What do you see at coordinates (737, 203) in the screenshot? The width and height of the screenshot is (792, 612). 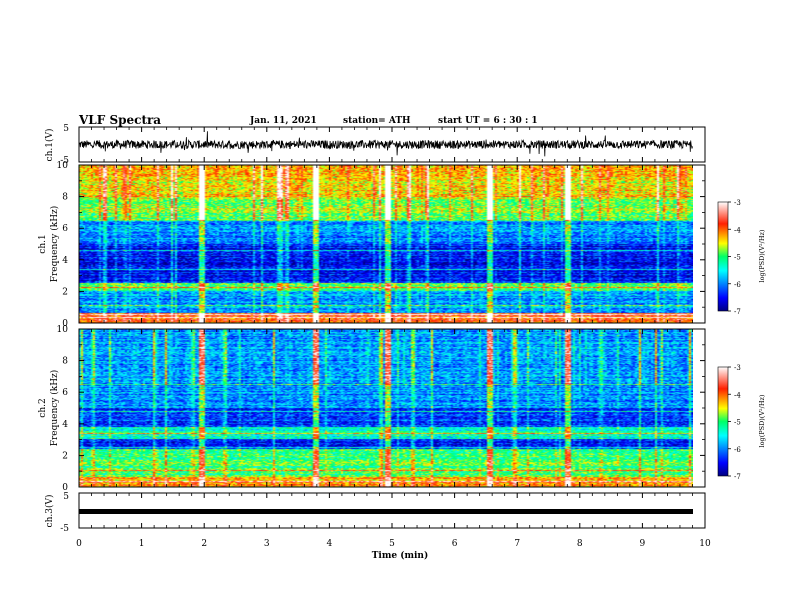 I see `colorbar-ch1-tick-label: -3` at bounding box center [737, 203].